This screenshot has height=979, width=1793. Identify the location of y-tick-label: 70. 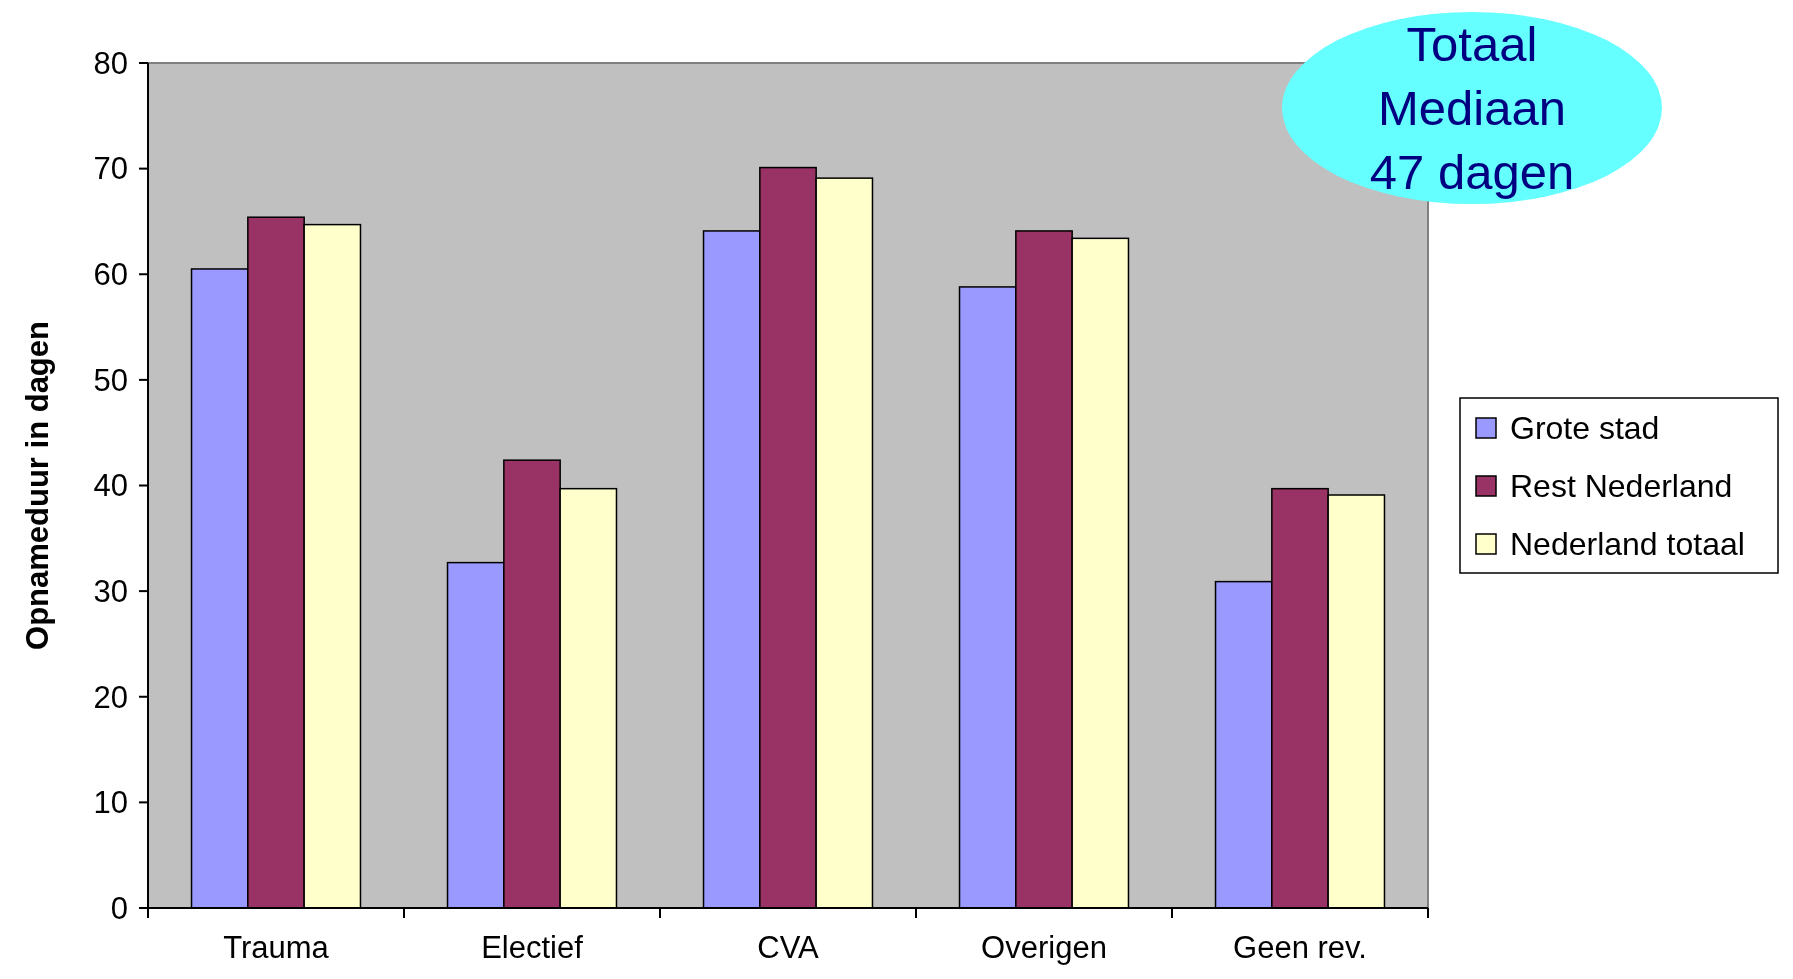
(110, 169).